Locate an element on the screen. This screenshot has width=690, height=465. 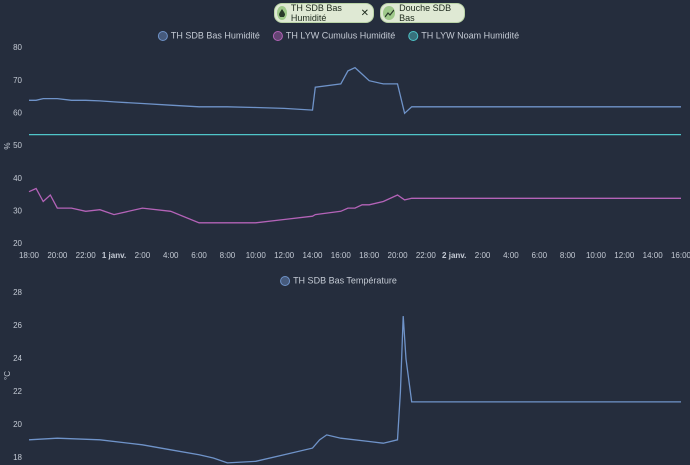
y-tick-label: 30 is located at coordinates (17, 210).